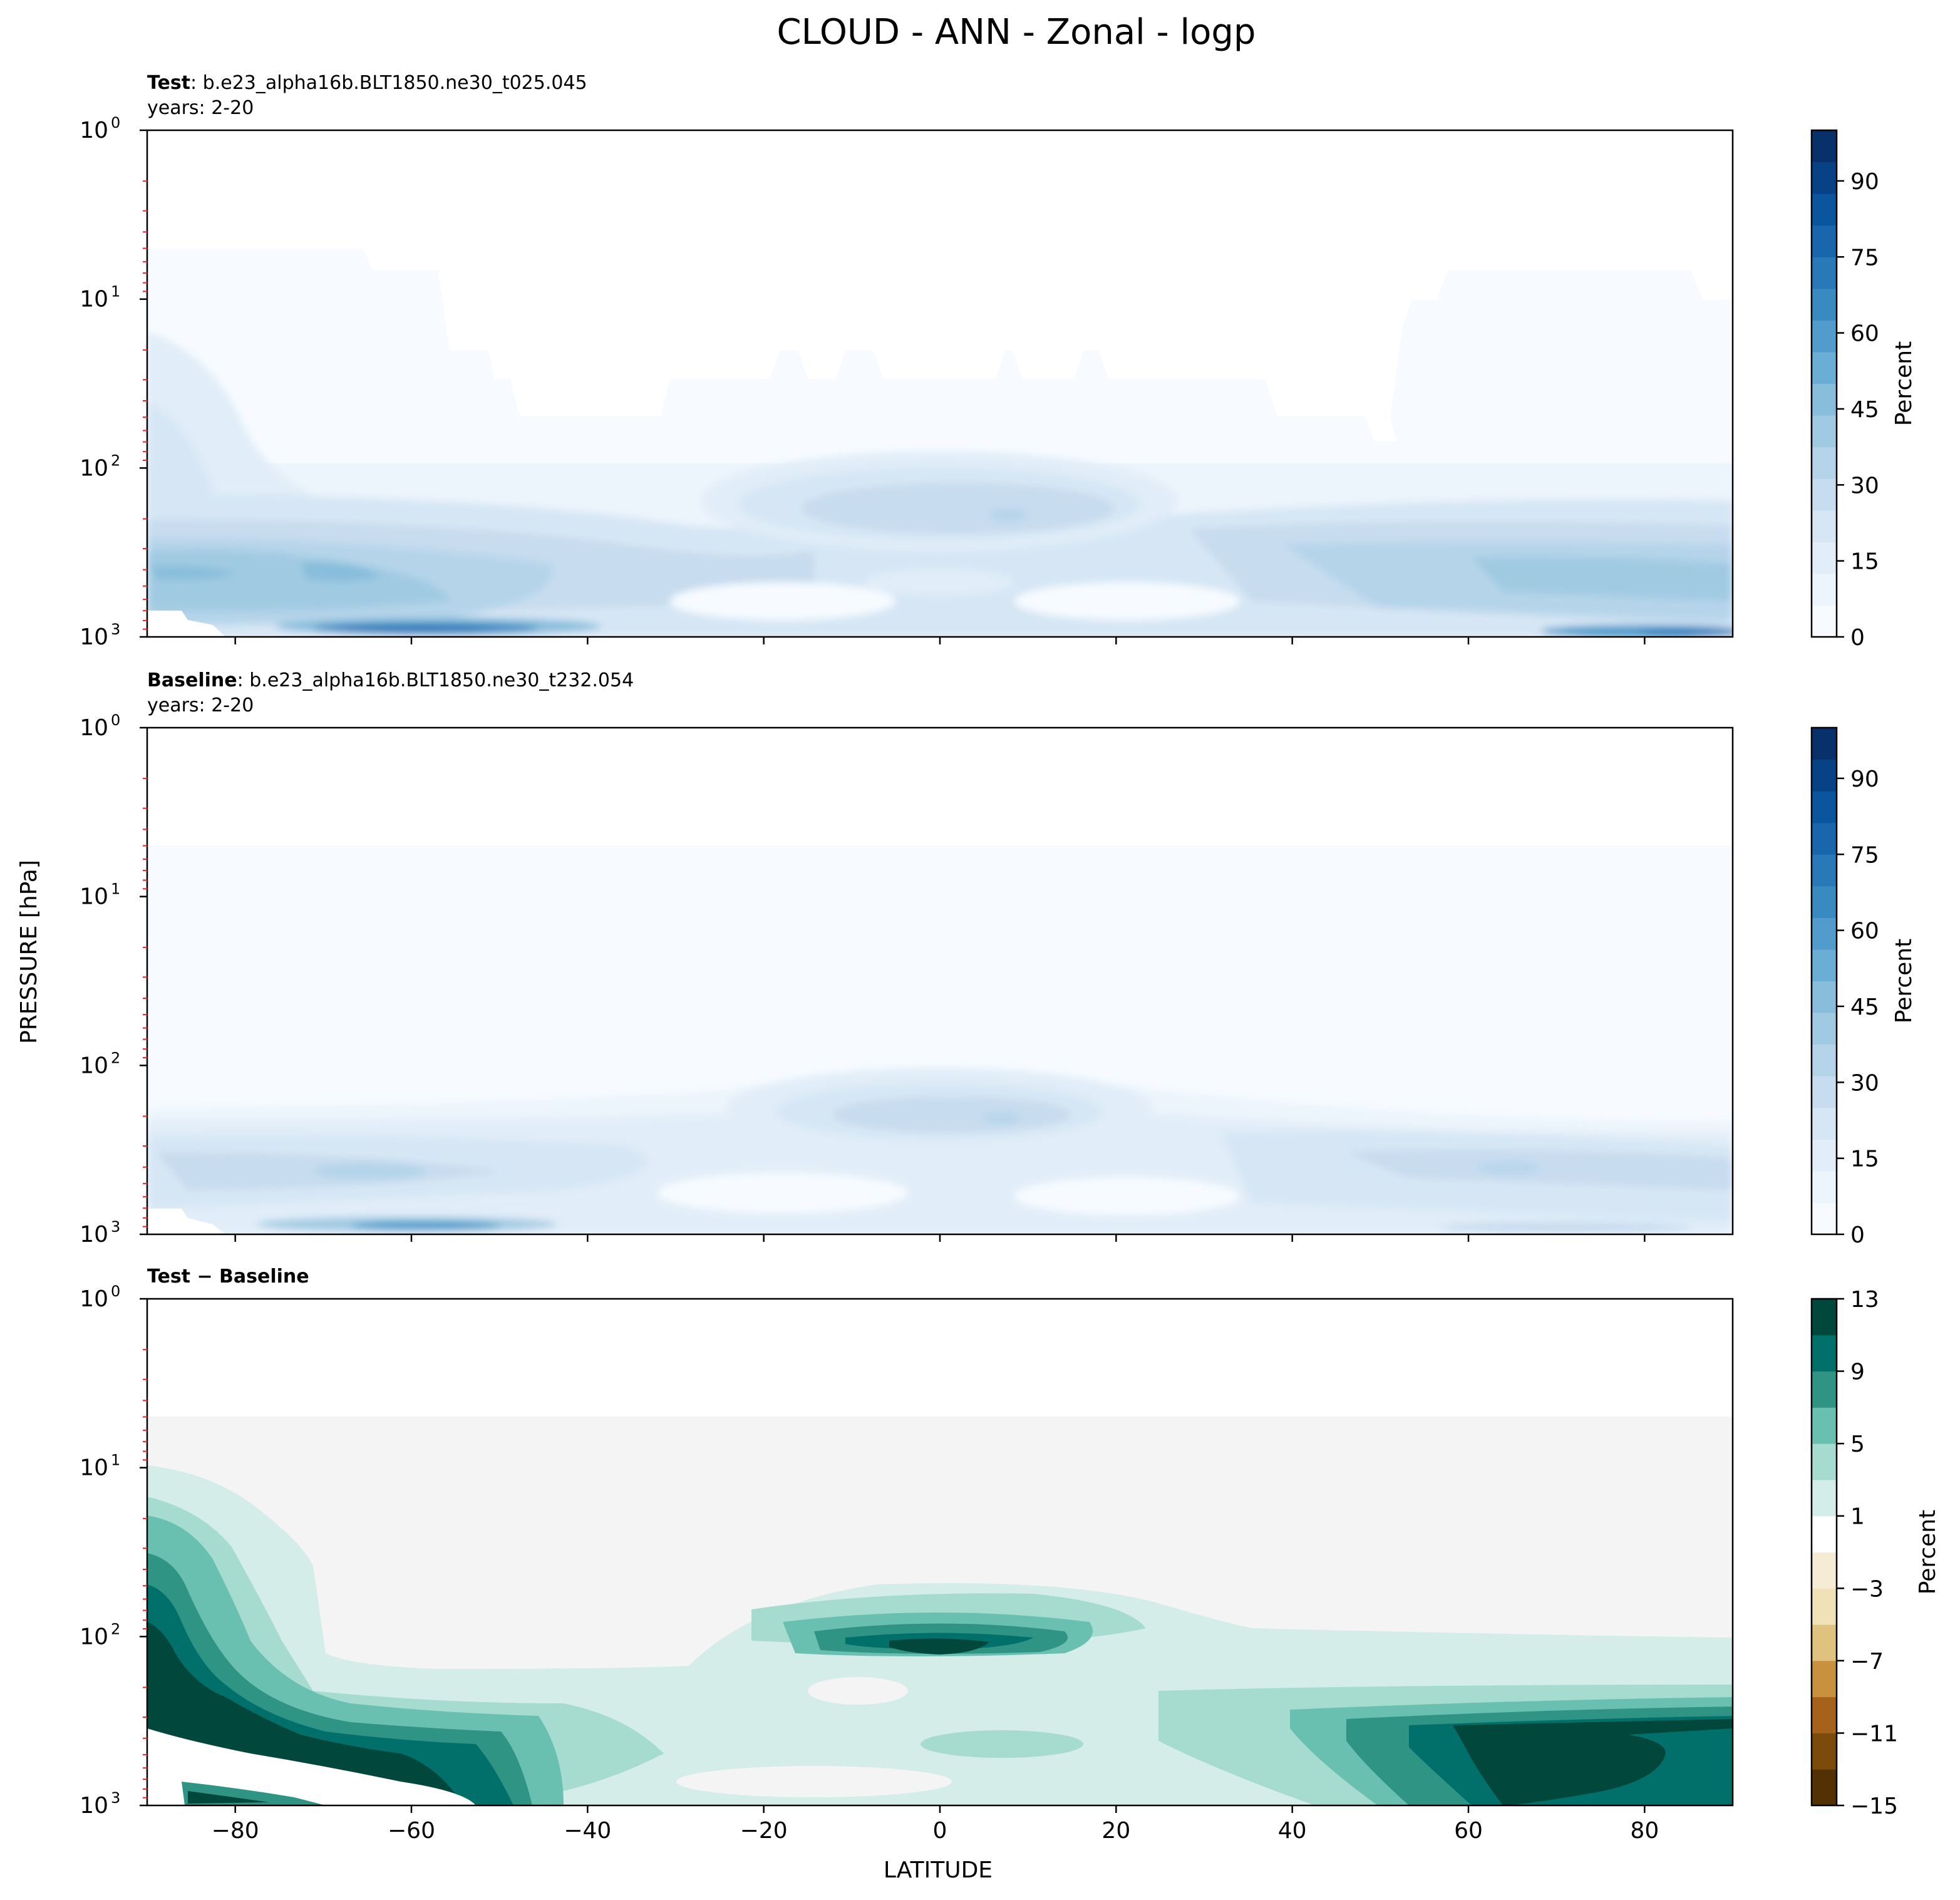 This screenshot has width=1960, height=1900. What do you see at coordinates (1016, 32) in the screenshot?
I see `figure-title: CLOUD - ANN - Zonal - logp` at bounding box center [1016, 32].